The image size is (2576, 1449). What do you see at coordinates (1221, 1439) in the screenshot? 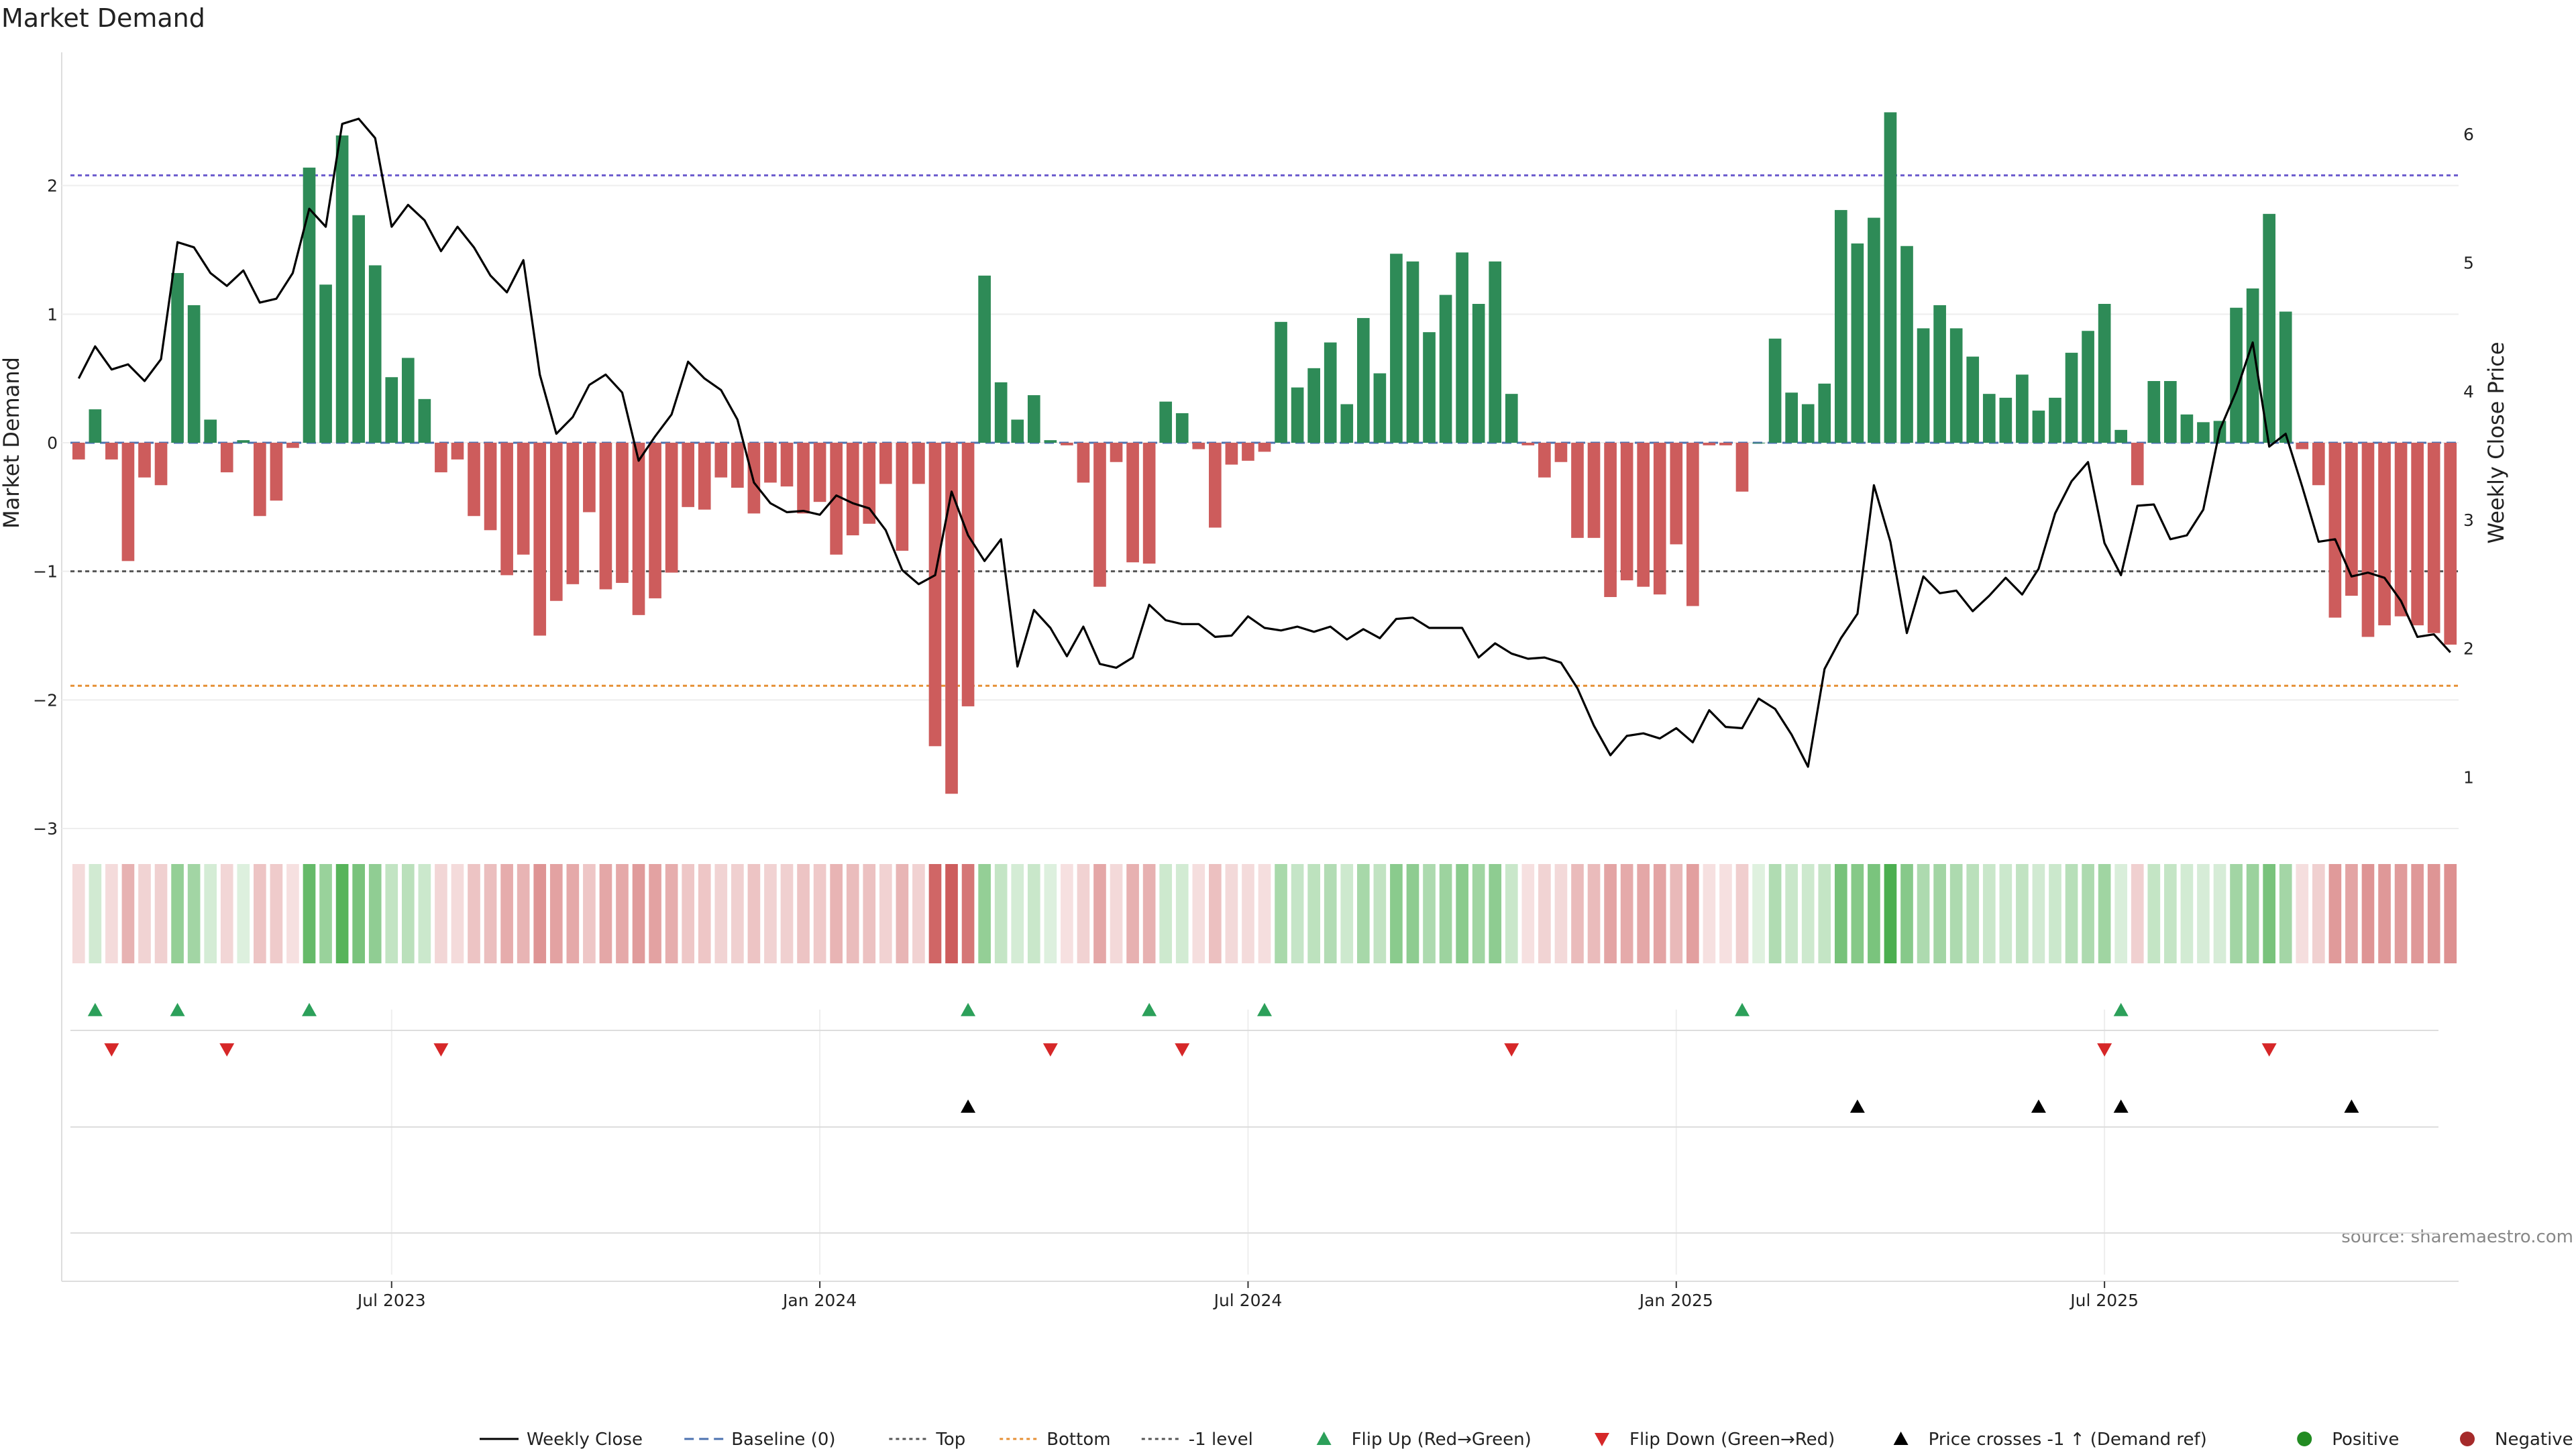
I see `legend-label: -1 level` at bounding box center [1221, 1439].